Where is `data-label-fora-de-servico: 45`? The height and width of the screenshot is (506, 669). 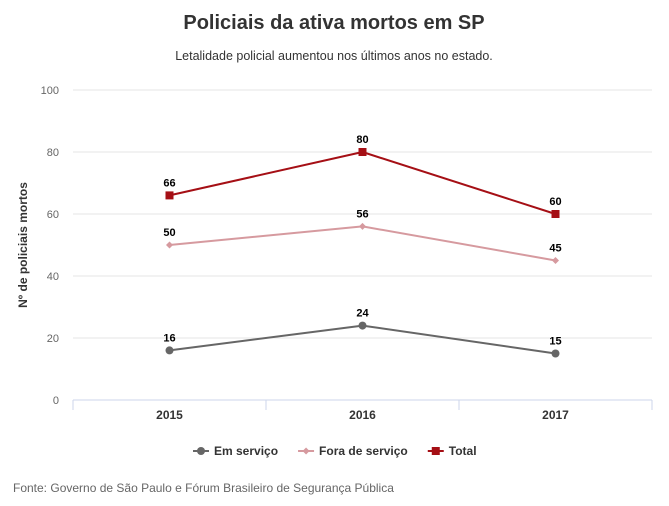
data-label-fora-de-servico: 45 is located at coordinates (555, 249).